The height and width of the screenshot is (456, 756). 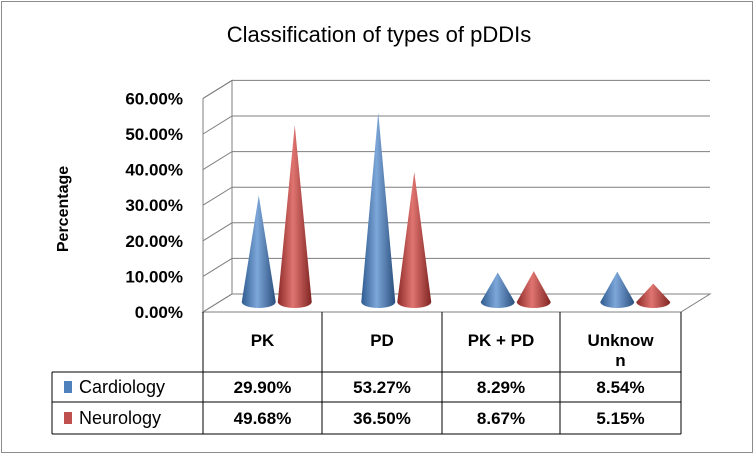 I want to click on y-tick-label: 0.00%, so click(x=159, y=312).